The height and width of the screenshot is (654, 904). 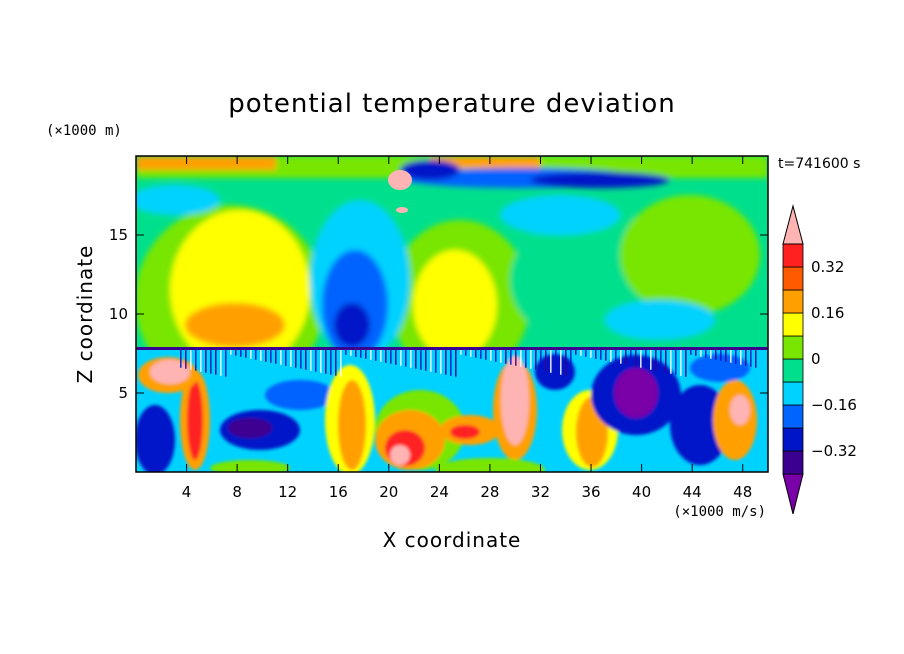 I want to click on x-tick-label: 20, so click(x=388, y=492).